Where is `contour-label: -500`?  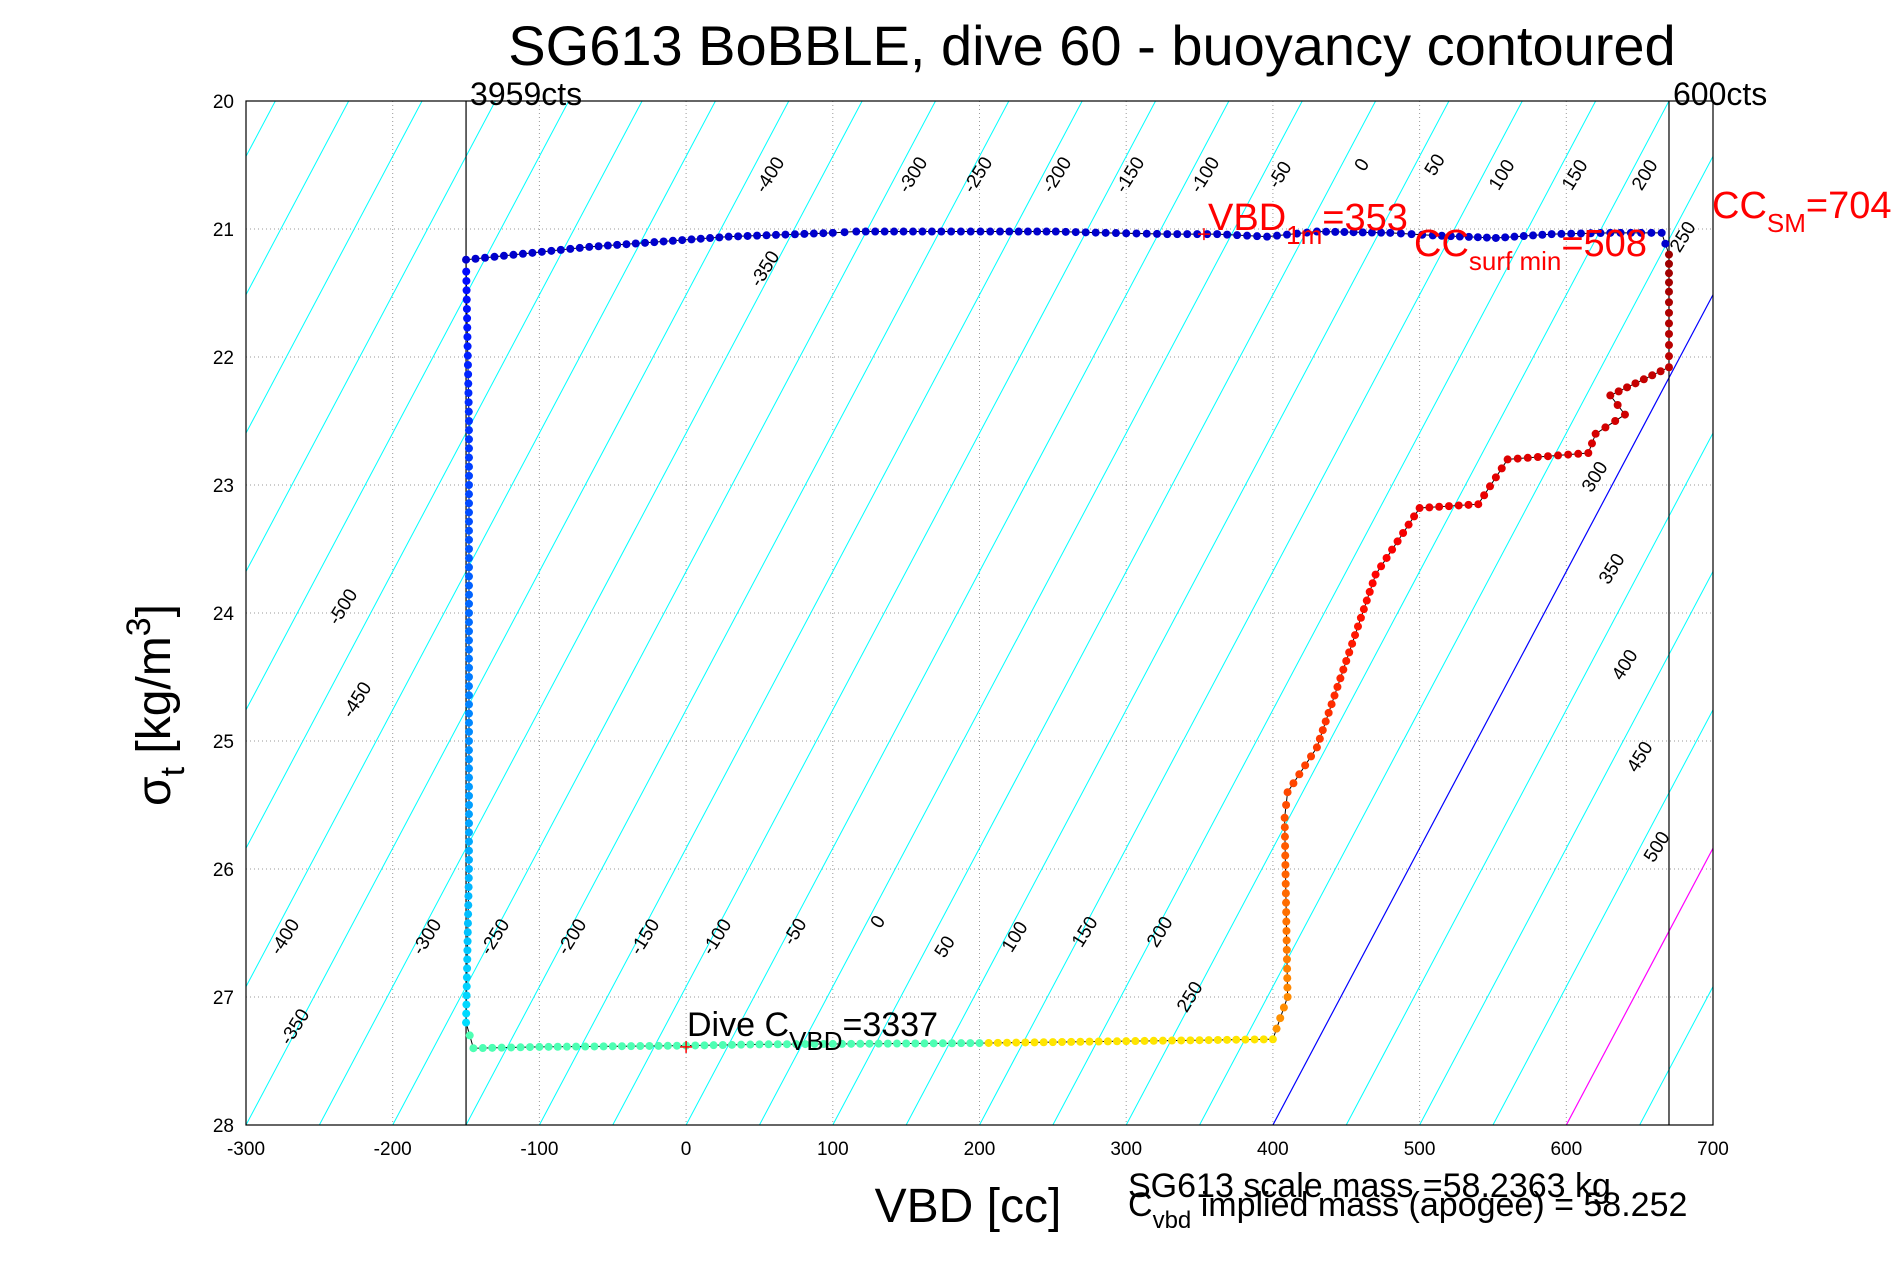 contour-label: -500 is located at coordinates (343, 606).